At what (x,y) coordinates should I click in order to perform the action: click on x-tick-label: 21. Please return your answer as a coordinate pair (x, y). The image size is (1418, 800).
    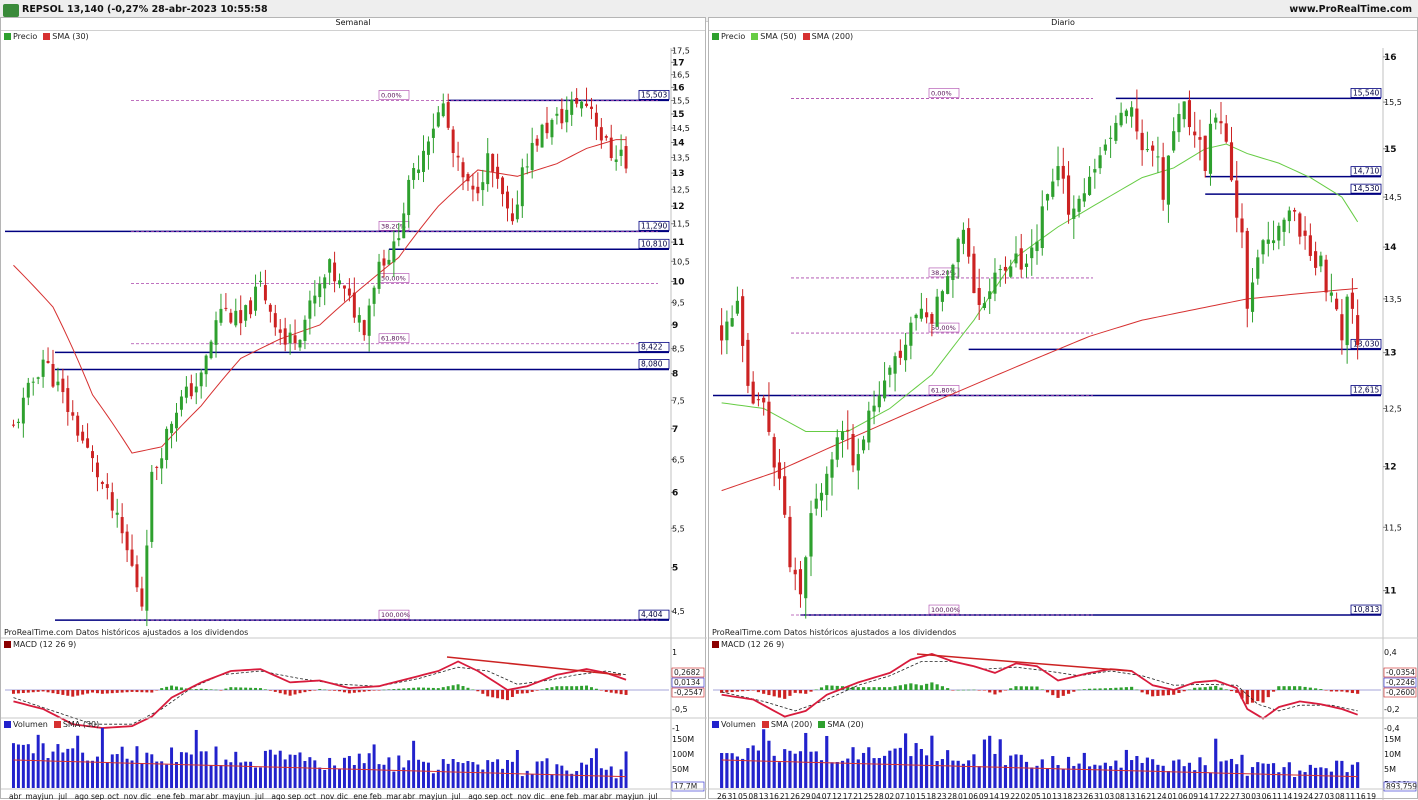
    Looking at the image, I should click on (1152, 796).